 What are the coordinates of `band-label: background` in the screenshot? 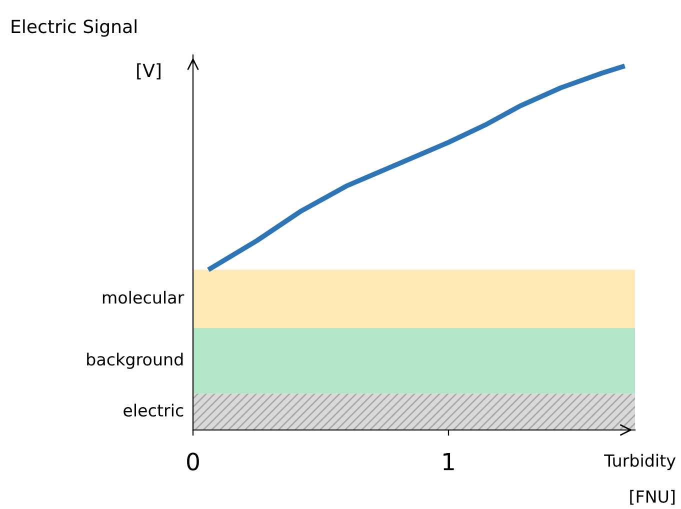 It's located at (135, 360).